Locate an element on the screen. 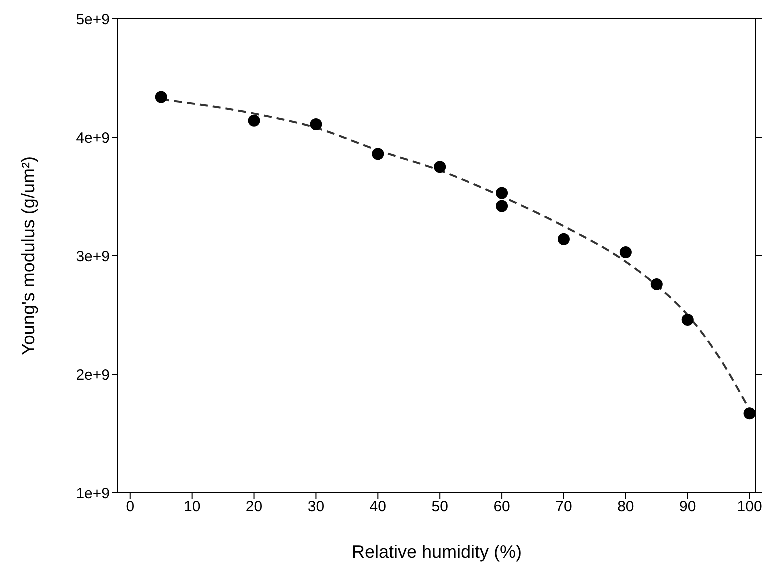 This screenshot has width=784, height=581. x-tick-label: 100 is located at coordinates (749, 507).